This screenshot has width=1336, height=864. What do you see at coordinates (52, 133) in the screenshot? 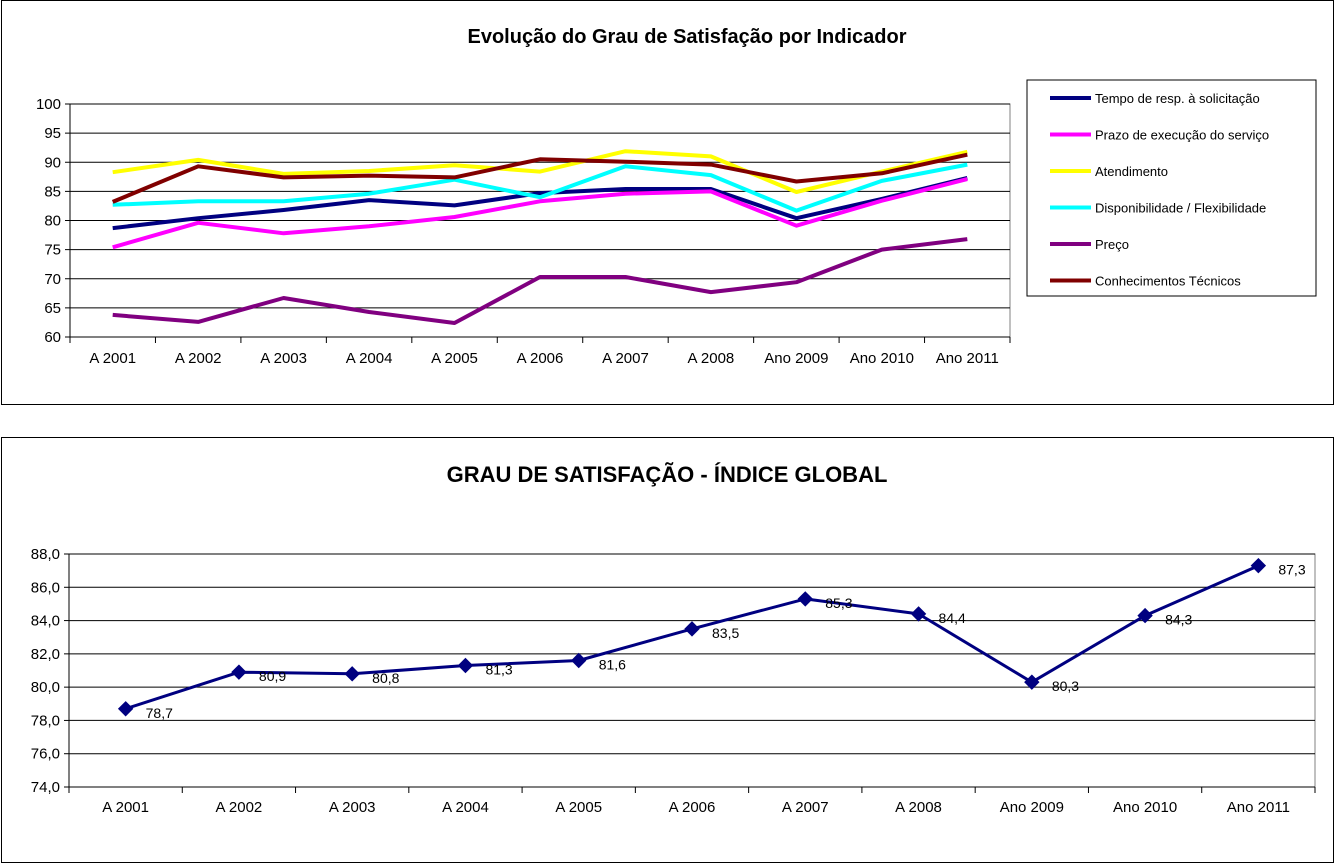
I see `y-tick-label: 95` at bounding box center [52, 133].